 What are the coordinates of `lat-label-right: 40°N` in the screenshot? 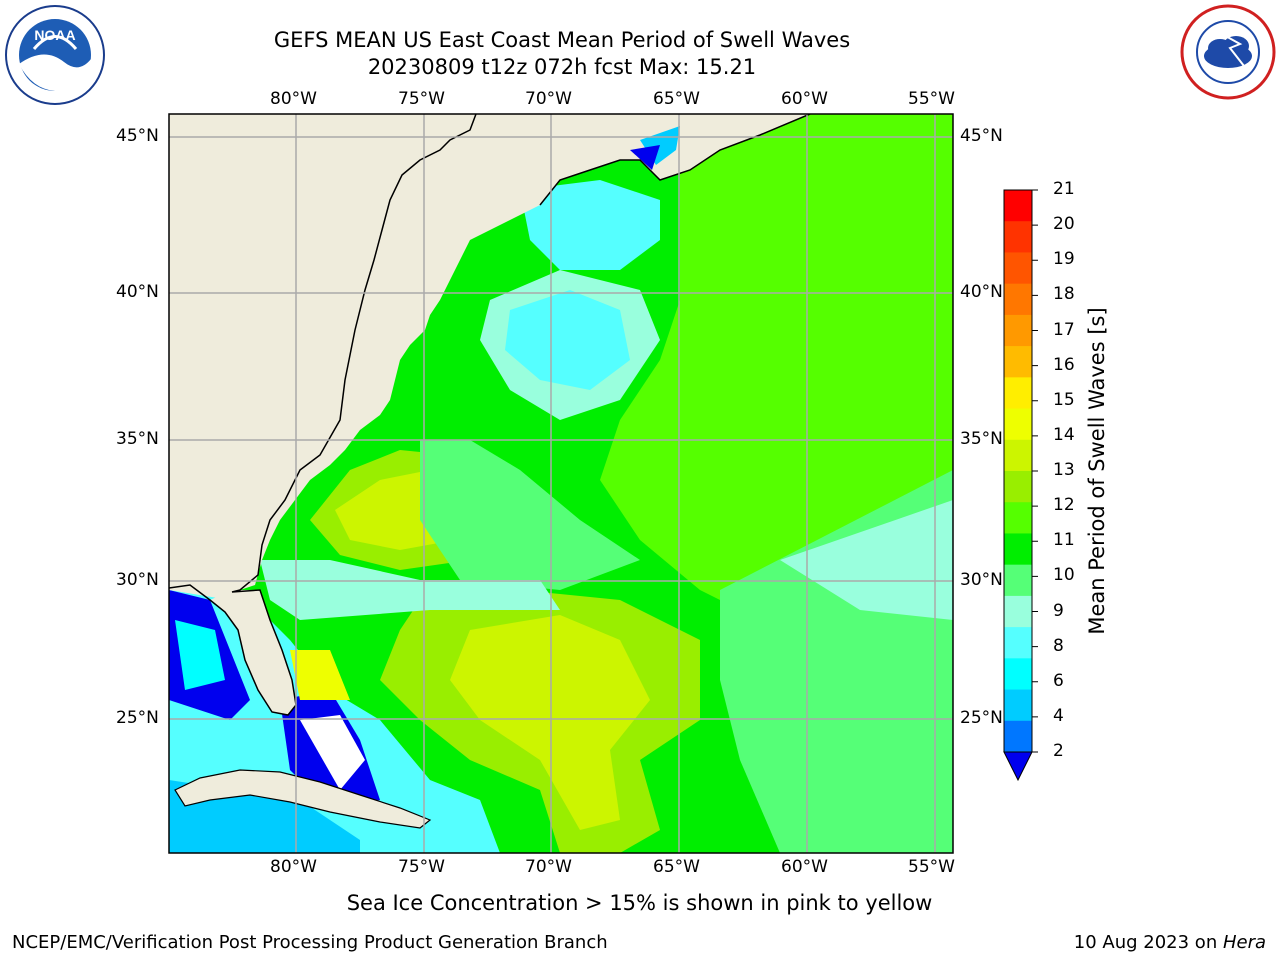 It's located at (981, 292).